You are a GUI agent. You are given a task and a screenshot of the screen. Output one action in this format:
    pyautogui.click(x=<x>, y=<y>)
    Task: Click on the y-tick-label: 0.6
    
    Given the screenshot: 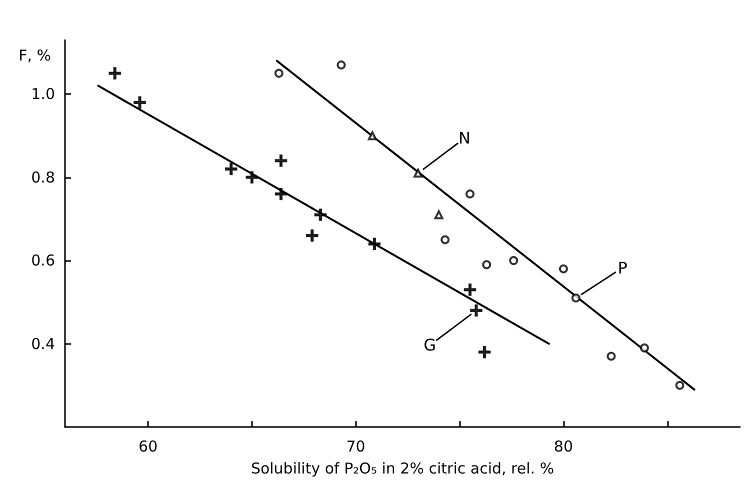 What is the action you would take?
    pyautogui.click(x=43, y=261)
    